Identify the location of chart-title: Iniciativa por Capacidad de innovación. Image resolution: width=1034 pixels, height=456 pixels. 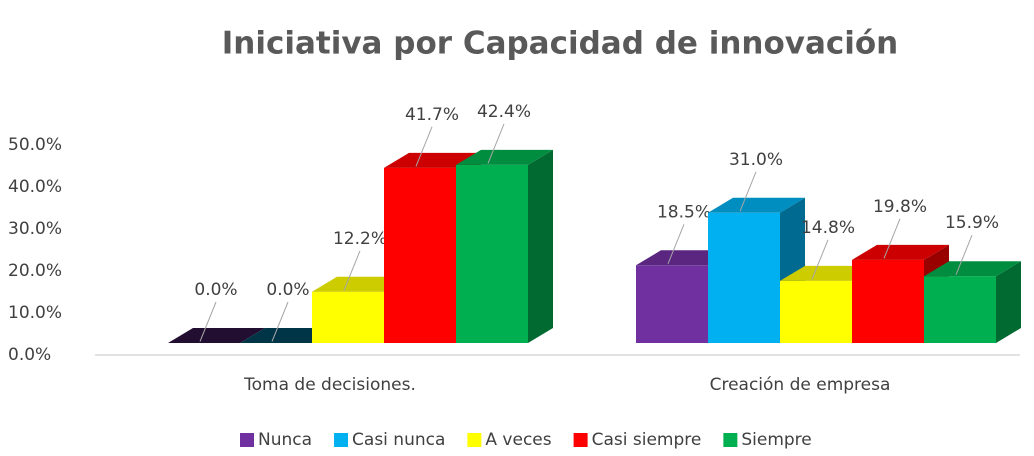
(560, 44).